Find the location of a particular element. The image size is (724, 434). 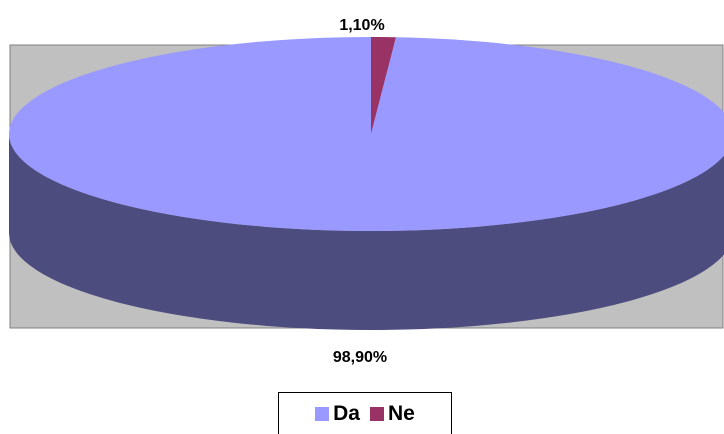

data-label-da: 98,90% is located at coordinates (360, 357).